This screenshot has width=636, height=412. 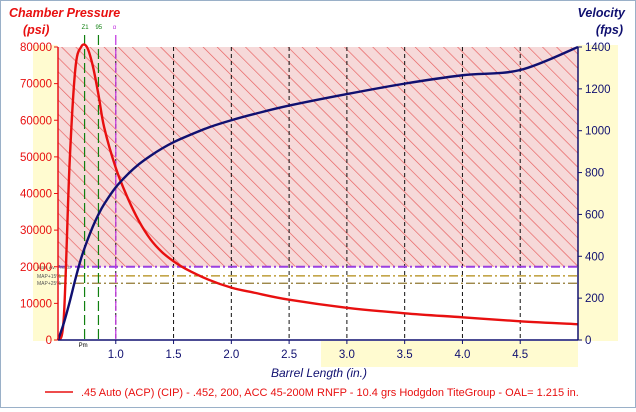 I want to click on right-tick-label-2: 400, so click(x=594, y=257).